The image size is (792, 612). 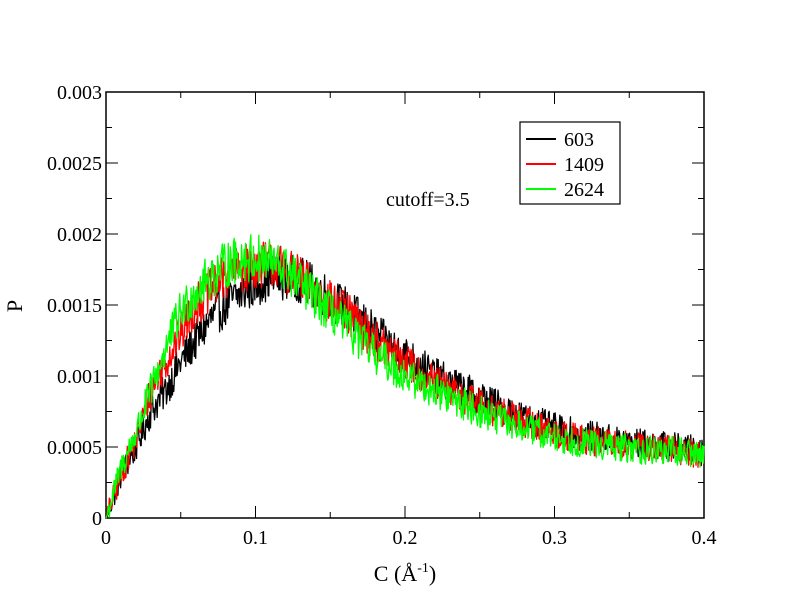 I want to click on x-axis-label-superscript: -1, so click(x=423, y=568).